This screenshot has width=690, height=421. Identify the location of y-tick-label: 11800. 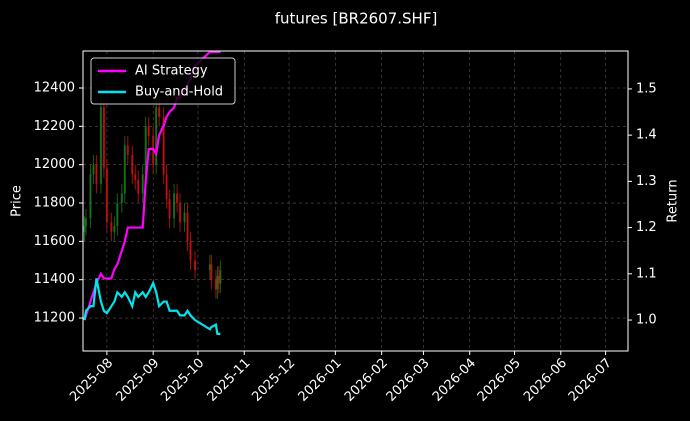
(54, 203).